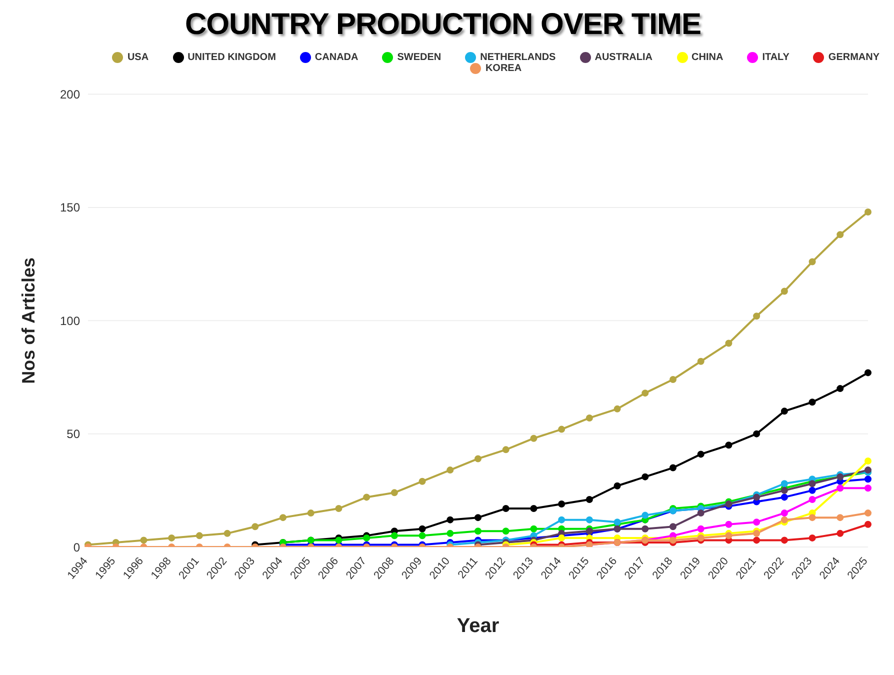 The height and width of the screenshot is (675, 894). What do you see at coordinates (503, 68) in the screenshot?
I see `legend-label: KOREA` at bounding box center [503, 68].